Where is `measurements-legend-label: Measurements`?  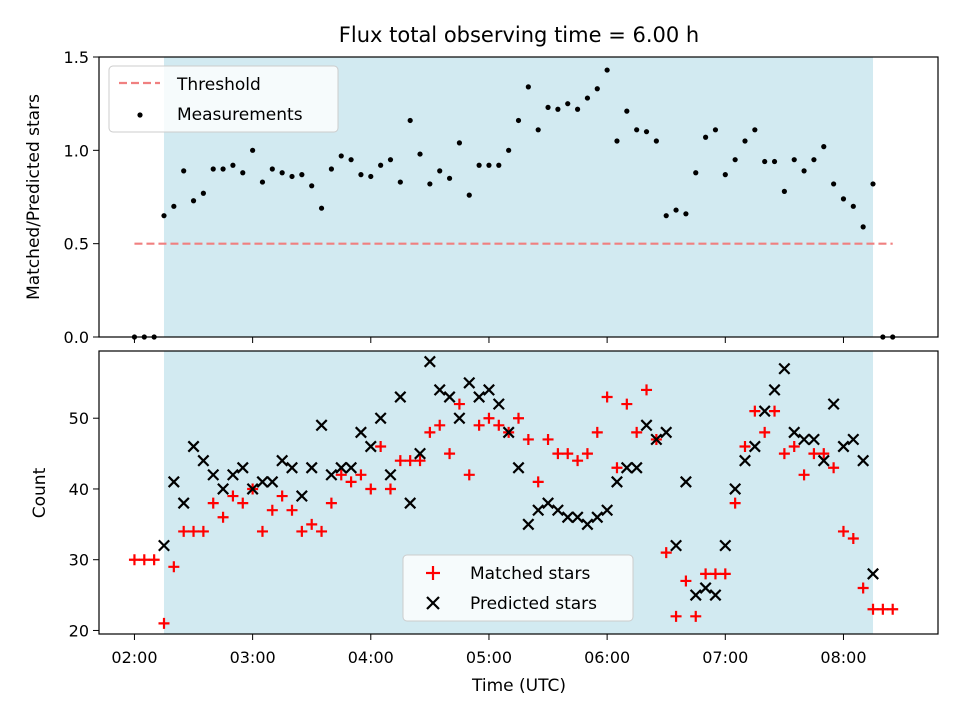 measurements-legend-label: Measurements is located at coordinates (240, 115).